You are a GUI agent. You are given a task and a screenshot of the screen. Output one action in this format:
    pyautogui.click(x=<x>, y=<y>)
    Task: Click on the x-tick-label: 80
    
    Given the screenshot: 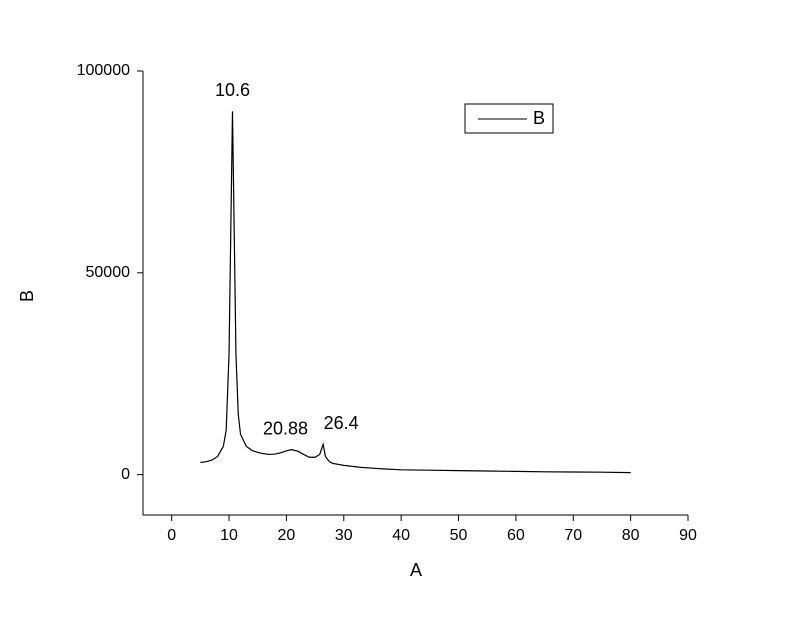 What is the action you would take?
    pyautogui.click(x=631, y=535)
    